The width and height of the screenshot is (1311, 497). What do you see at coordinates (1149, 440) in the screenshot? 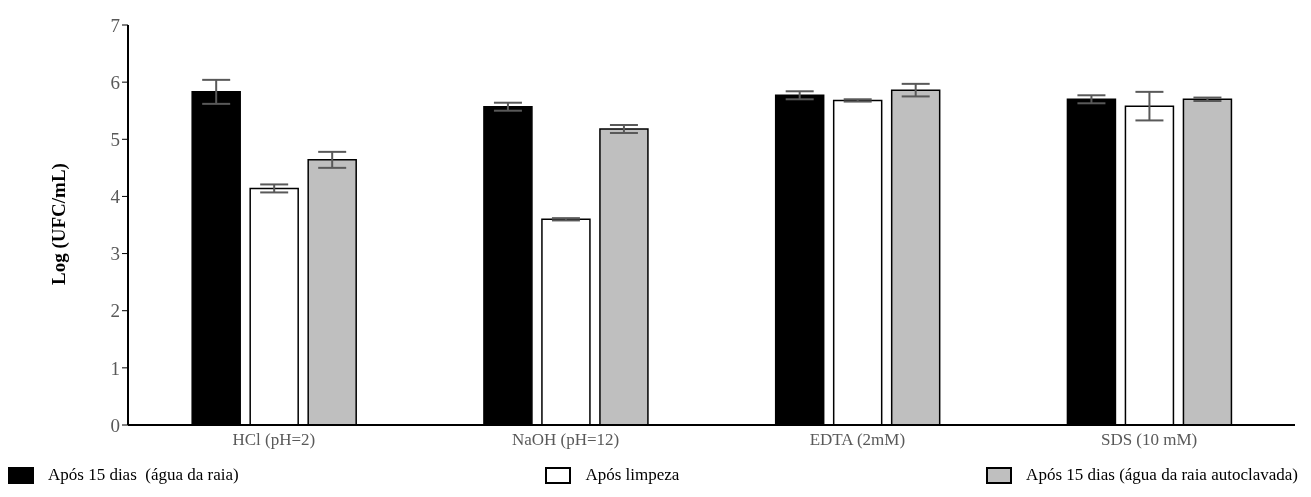
I see `x-tick-label: SDS (10 mM)` at bounding box center [1149, 440].